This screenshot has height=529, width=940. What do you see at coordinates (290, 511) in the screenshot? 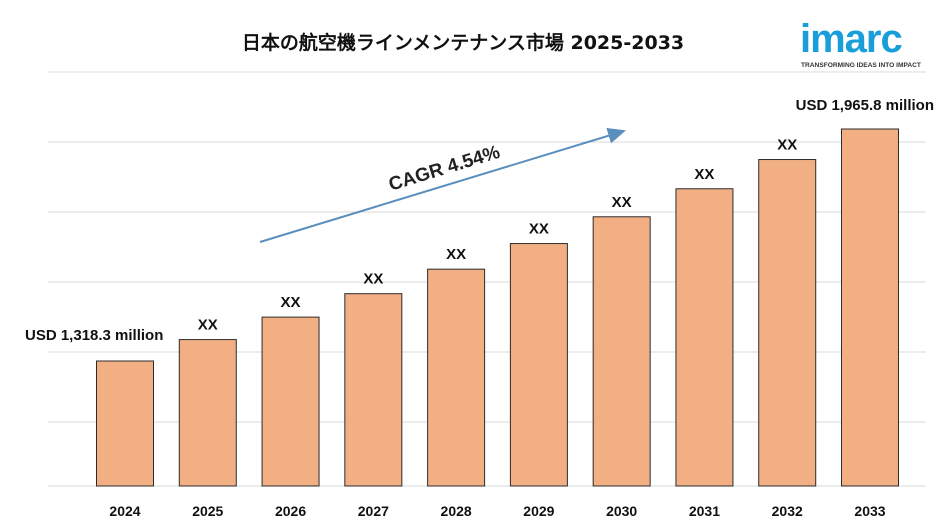
I see `x-tick-label: 2026` at bounding box center [290, 511].